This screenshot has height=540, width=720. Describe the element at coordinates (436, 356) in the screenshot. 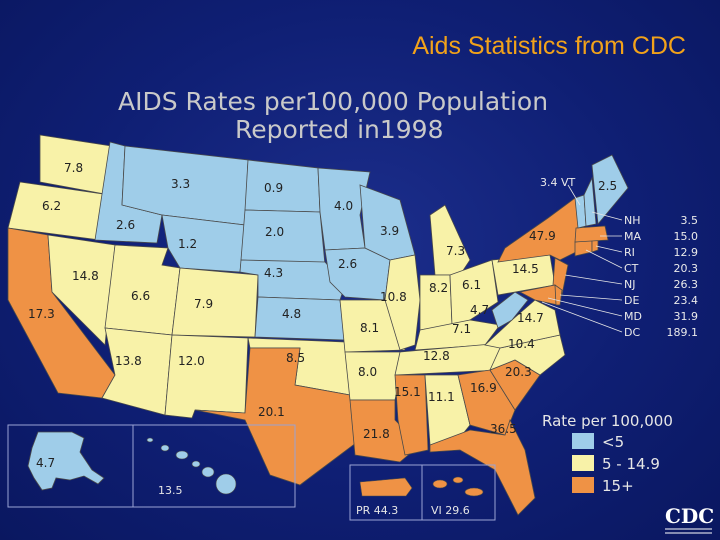

I see `label-TN: 12.8` at that location.